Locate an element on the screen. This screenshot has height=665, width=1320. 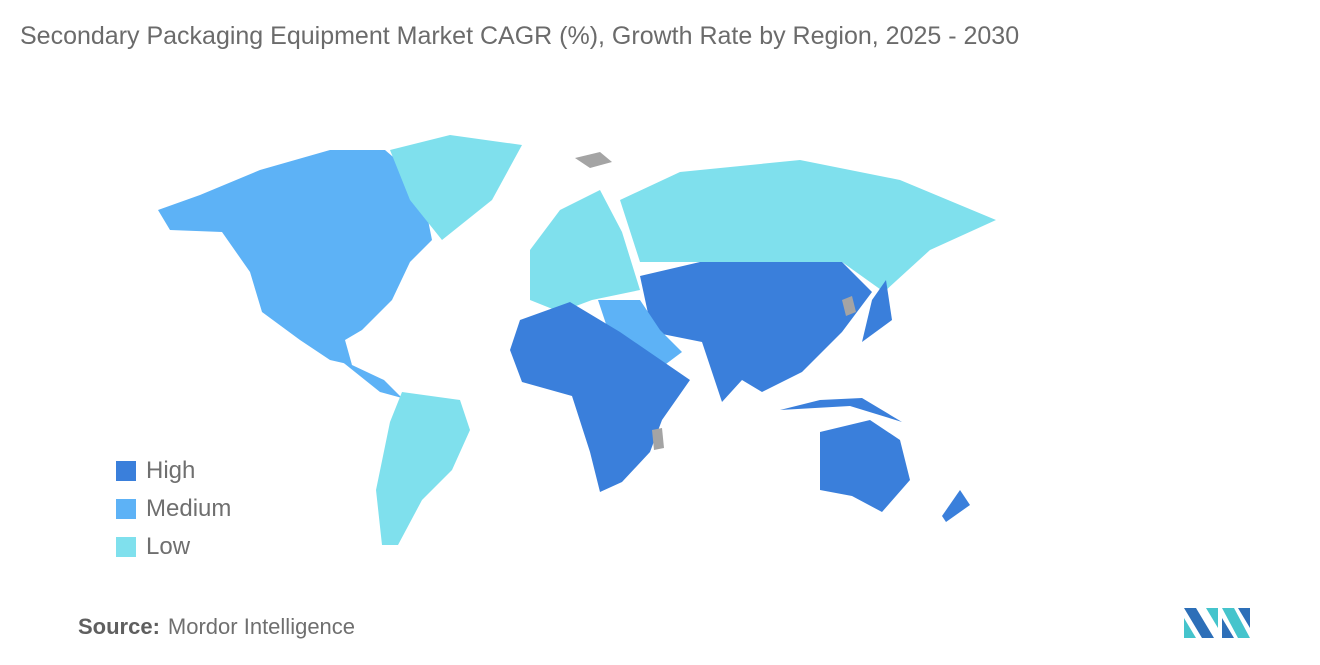
legend-label: High is located at coordinates (171, 470).